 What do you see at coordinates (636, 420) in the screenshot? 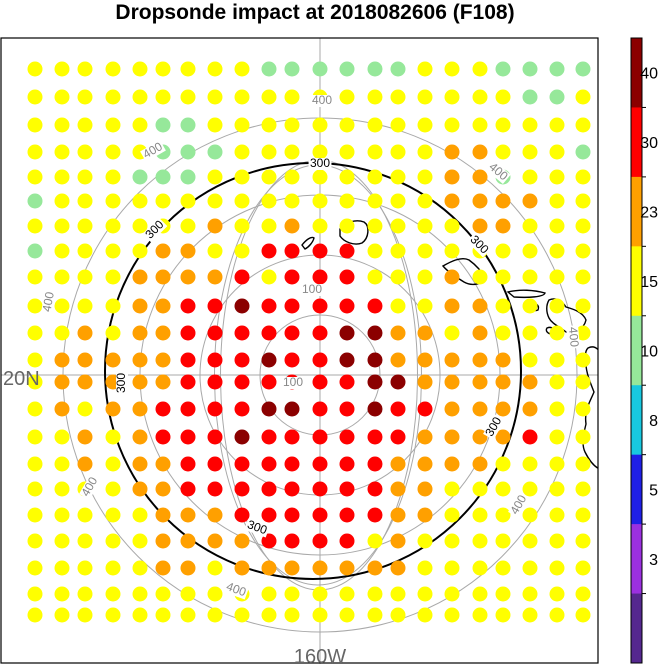
I see `colorbar-segment` at bounding box center [636, 420].